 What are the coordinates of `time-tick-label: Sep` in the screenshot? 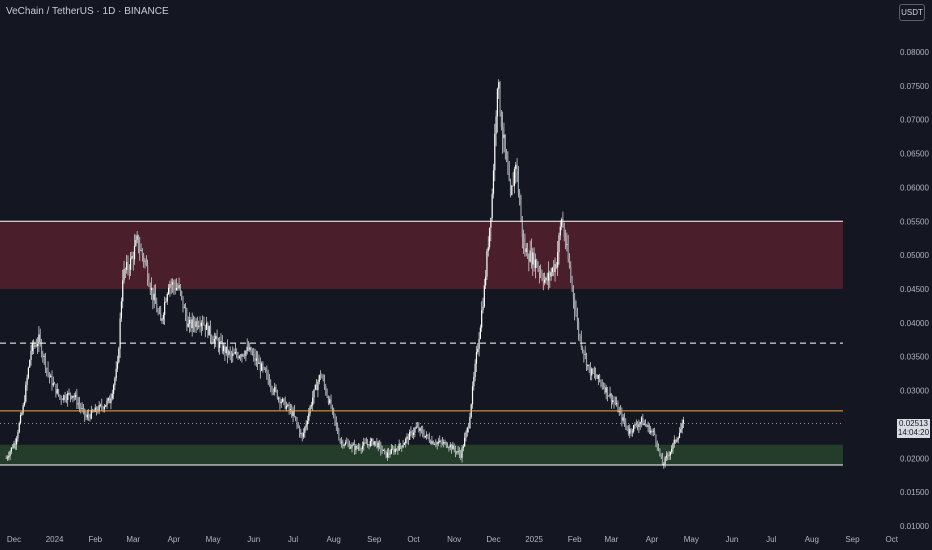 It's located at (374, 539).